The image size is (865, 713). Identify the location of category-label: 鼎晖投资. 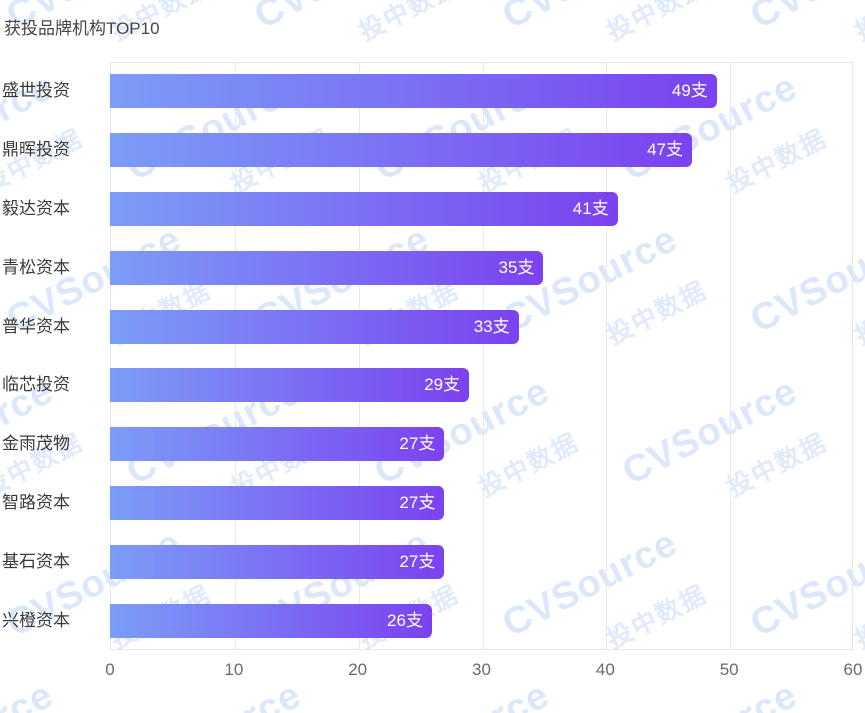
(36, 150).